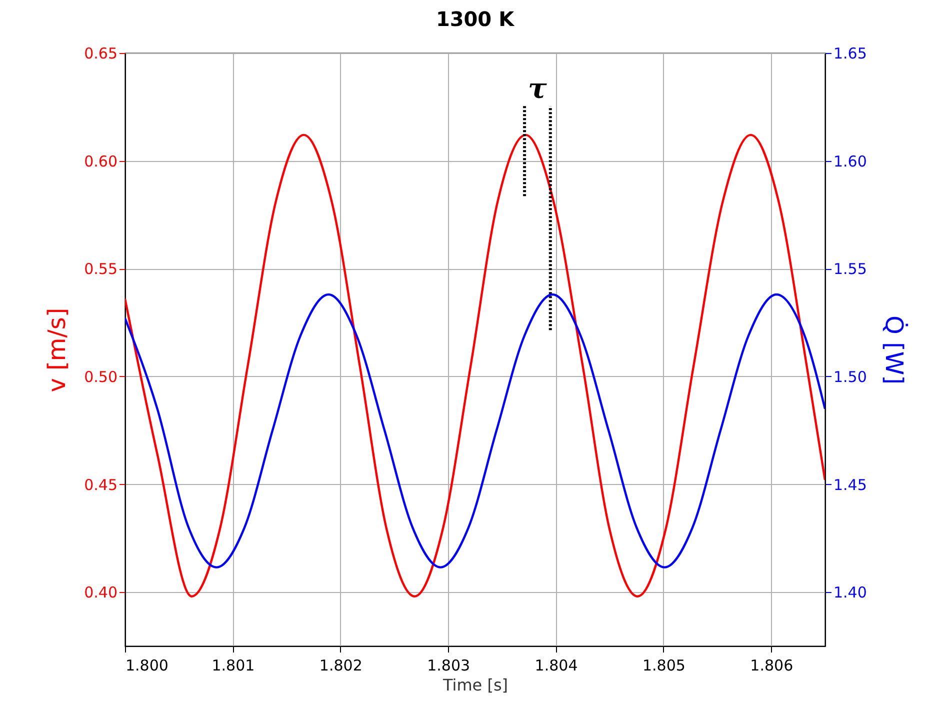 The width and height of the screenshot is (939, 712). I want to click on y2-tick-label: 1.55, so click(850, 269).